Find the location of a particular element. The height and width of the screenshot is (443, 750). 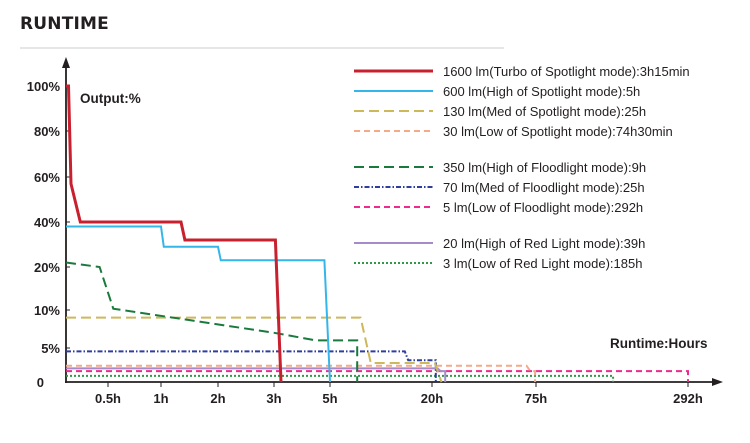

x-tick-label: 2h is located at coordinates (217, 398).